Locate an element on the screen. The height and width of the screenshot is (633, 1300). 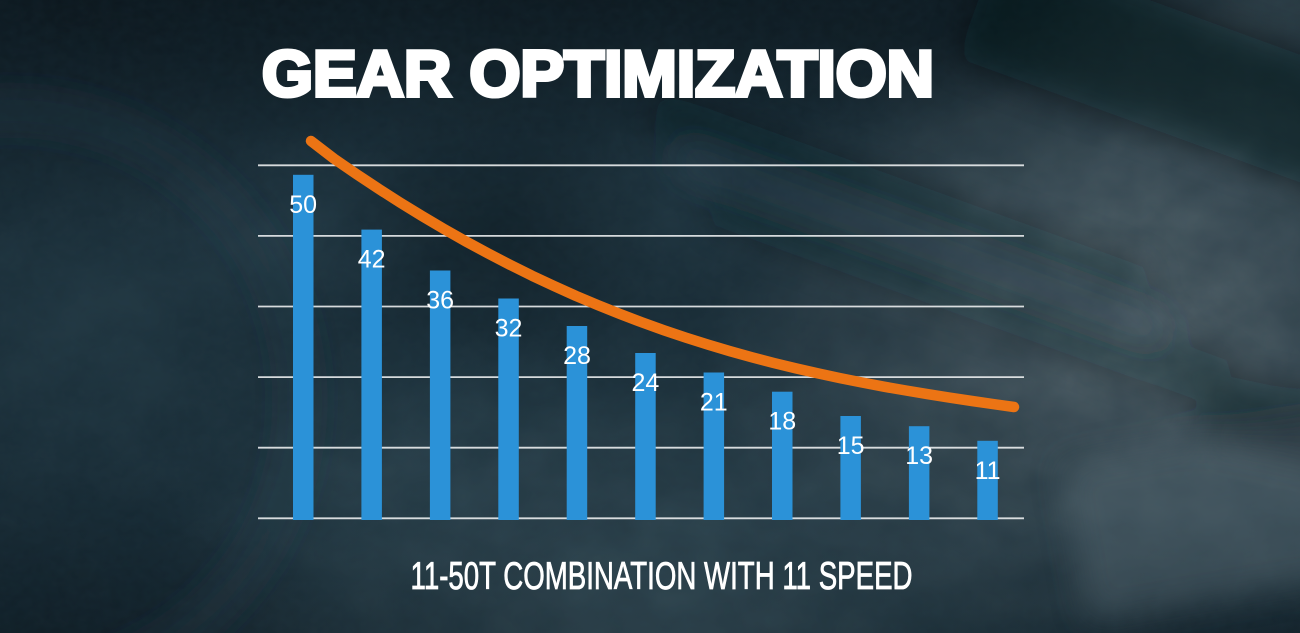
svg-text: 11 is located at coordinates (988, 471).